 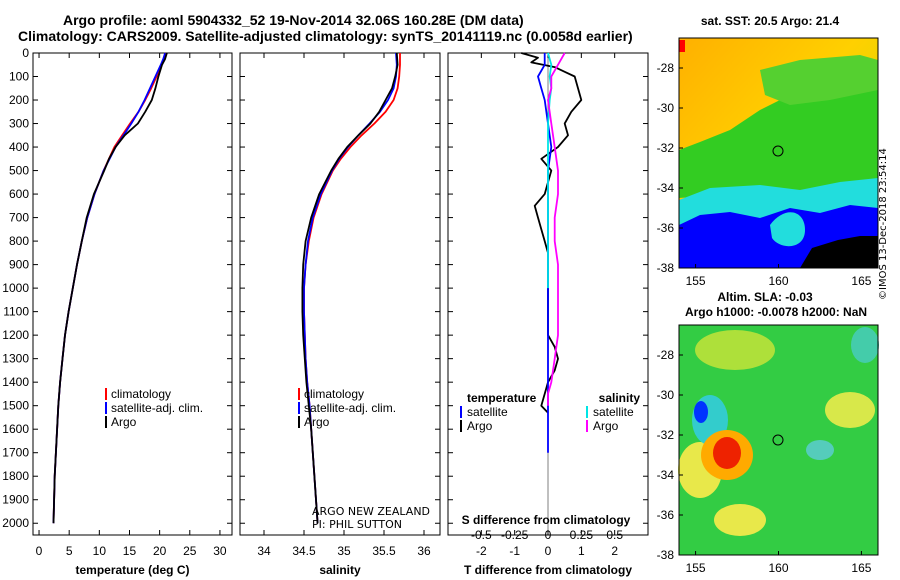 What do you see at coordinates (317, 422) in the screenshot?
I see `salinity-legend-label: Argo` at bounding box center [317, 422].